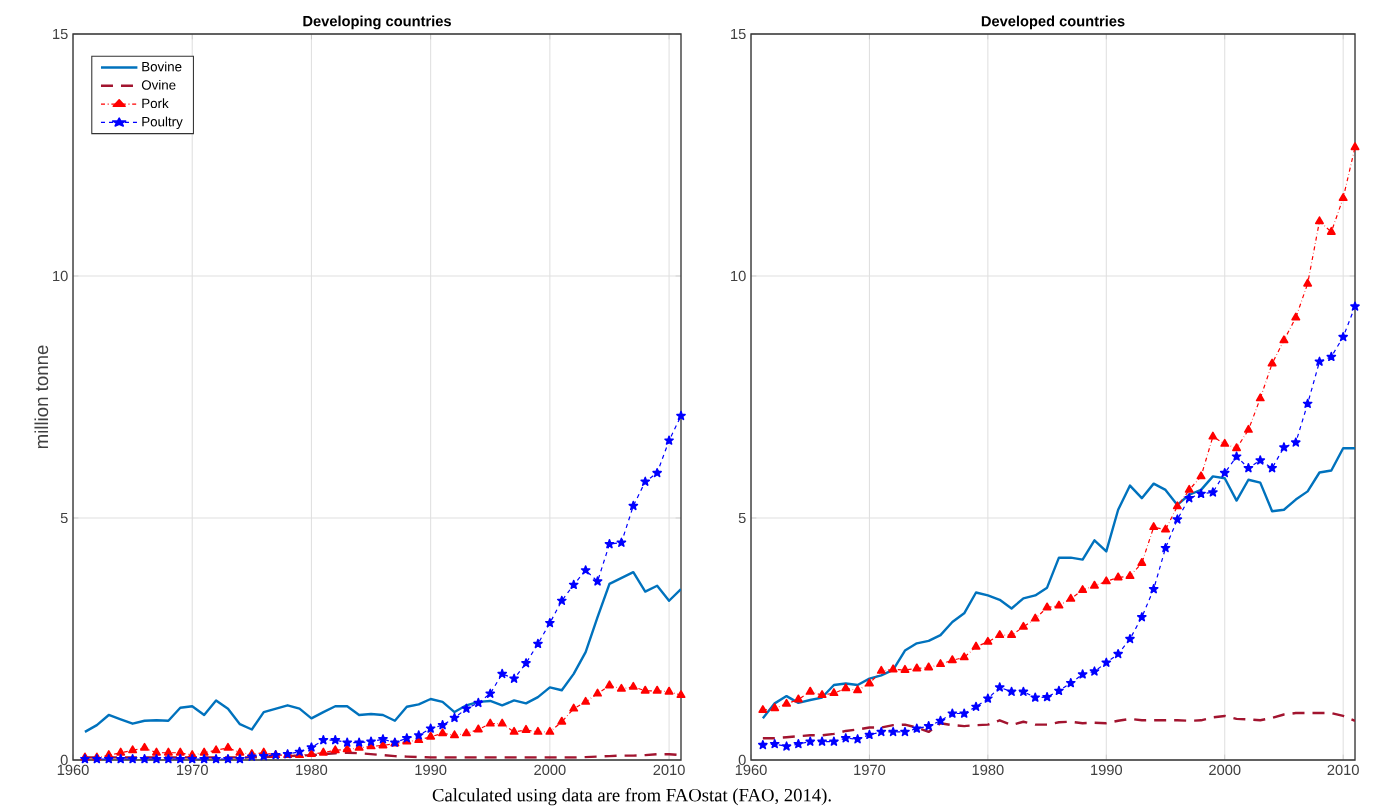 Image resolution: width=1384 pixels, height=812 pixels. What do you see at coordinates (41, 397) in the screenshot?
I see `y-axis-title: million tonne` at bounding box center [41, 397].